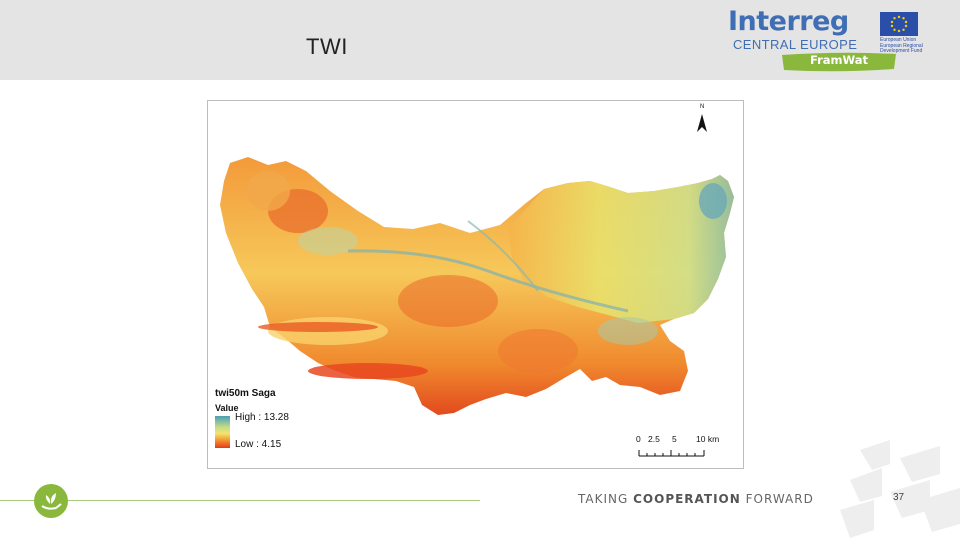 This screenshot has height=545, width=960. Describe the element at coordinates (686, 447) in the screenshot. I see `scale-bar: 0 2.5 5 10 km` at that location.